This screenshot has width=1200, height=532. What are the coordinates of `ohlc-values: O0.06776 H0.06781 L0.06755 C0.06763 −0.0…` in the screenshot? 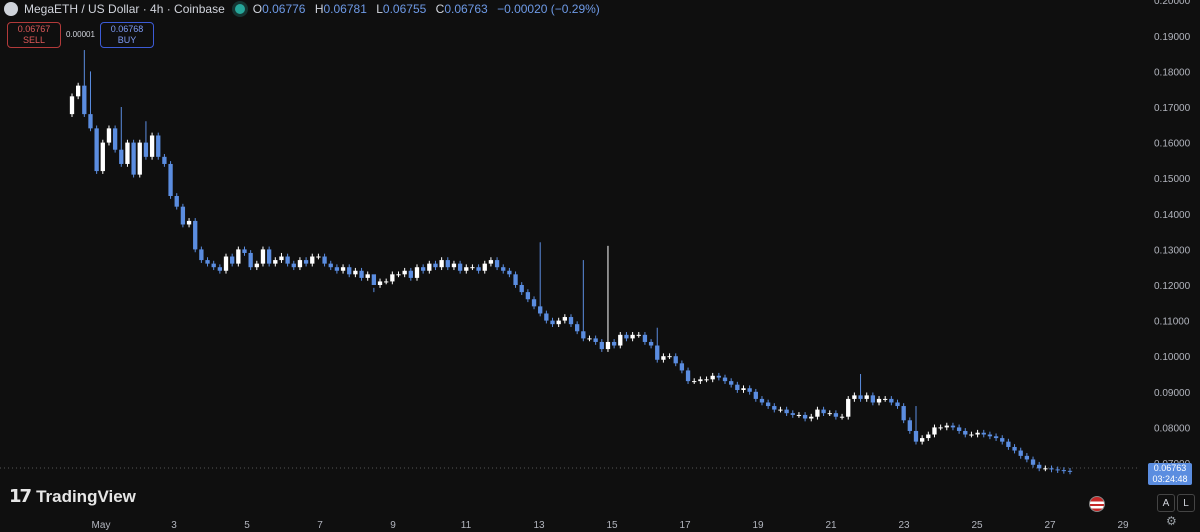 It's located at (429, 9).